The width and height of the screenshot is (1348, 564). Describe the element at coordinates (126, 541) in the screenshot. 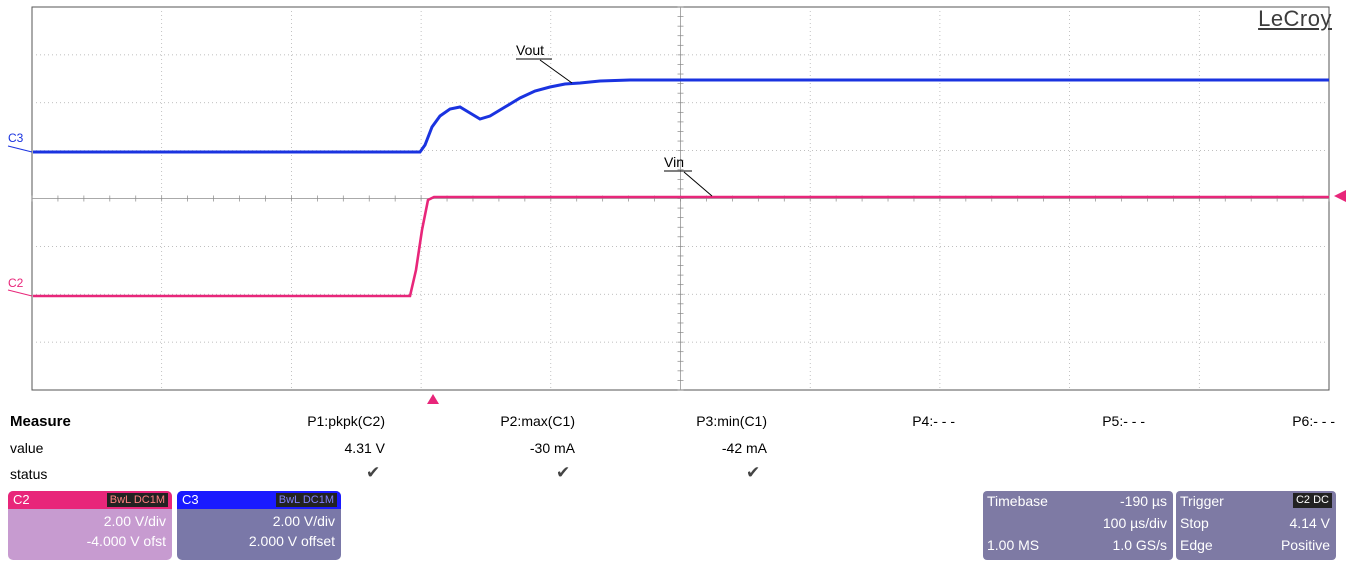

I see `c2-offset: -4.000 V ofst` at that location.